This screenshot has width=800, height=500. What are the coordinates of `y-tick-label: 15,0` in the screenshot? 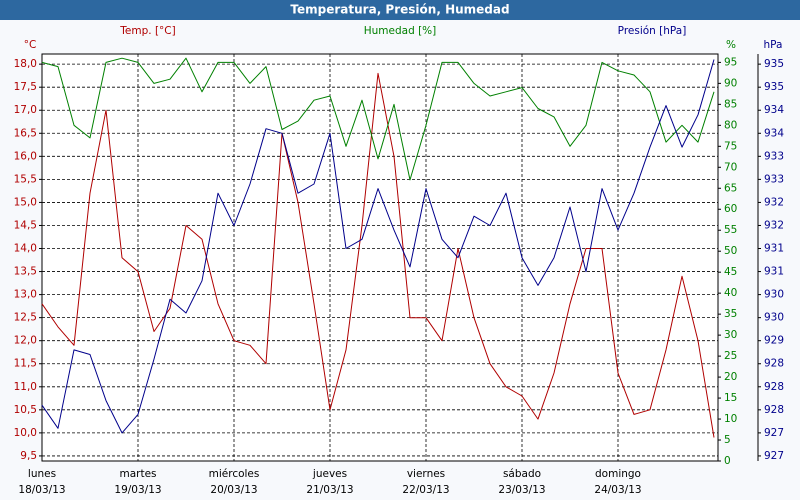 It's located at (25, 202).